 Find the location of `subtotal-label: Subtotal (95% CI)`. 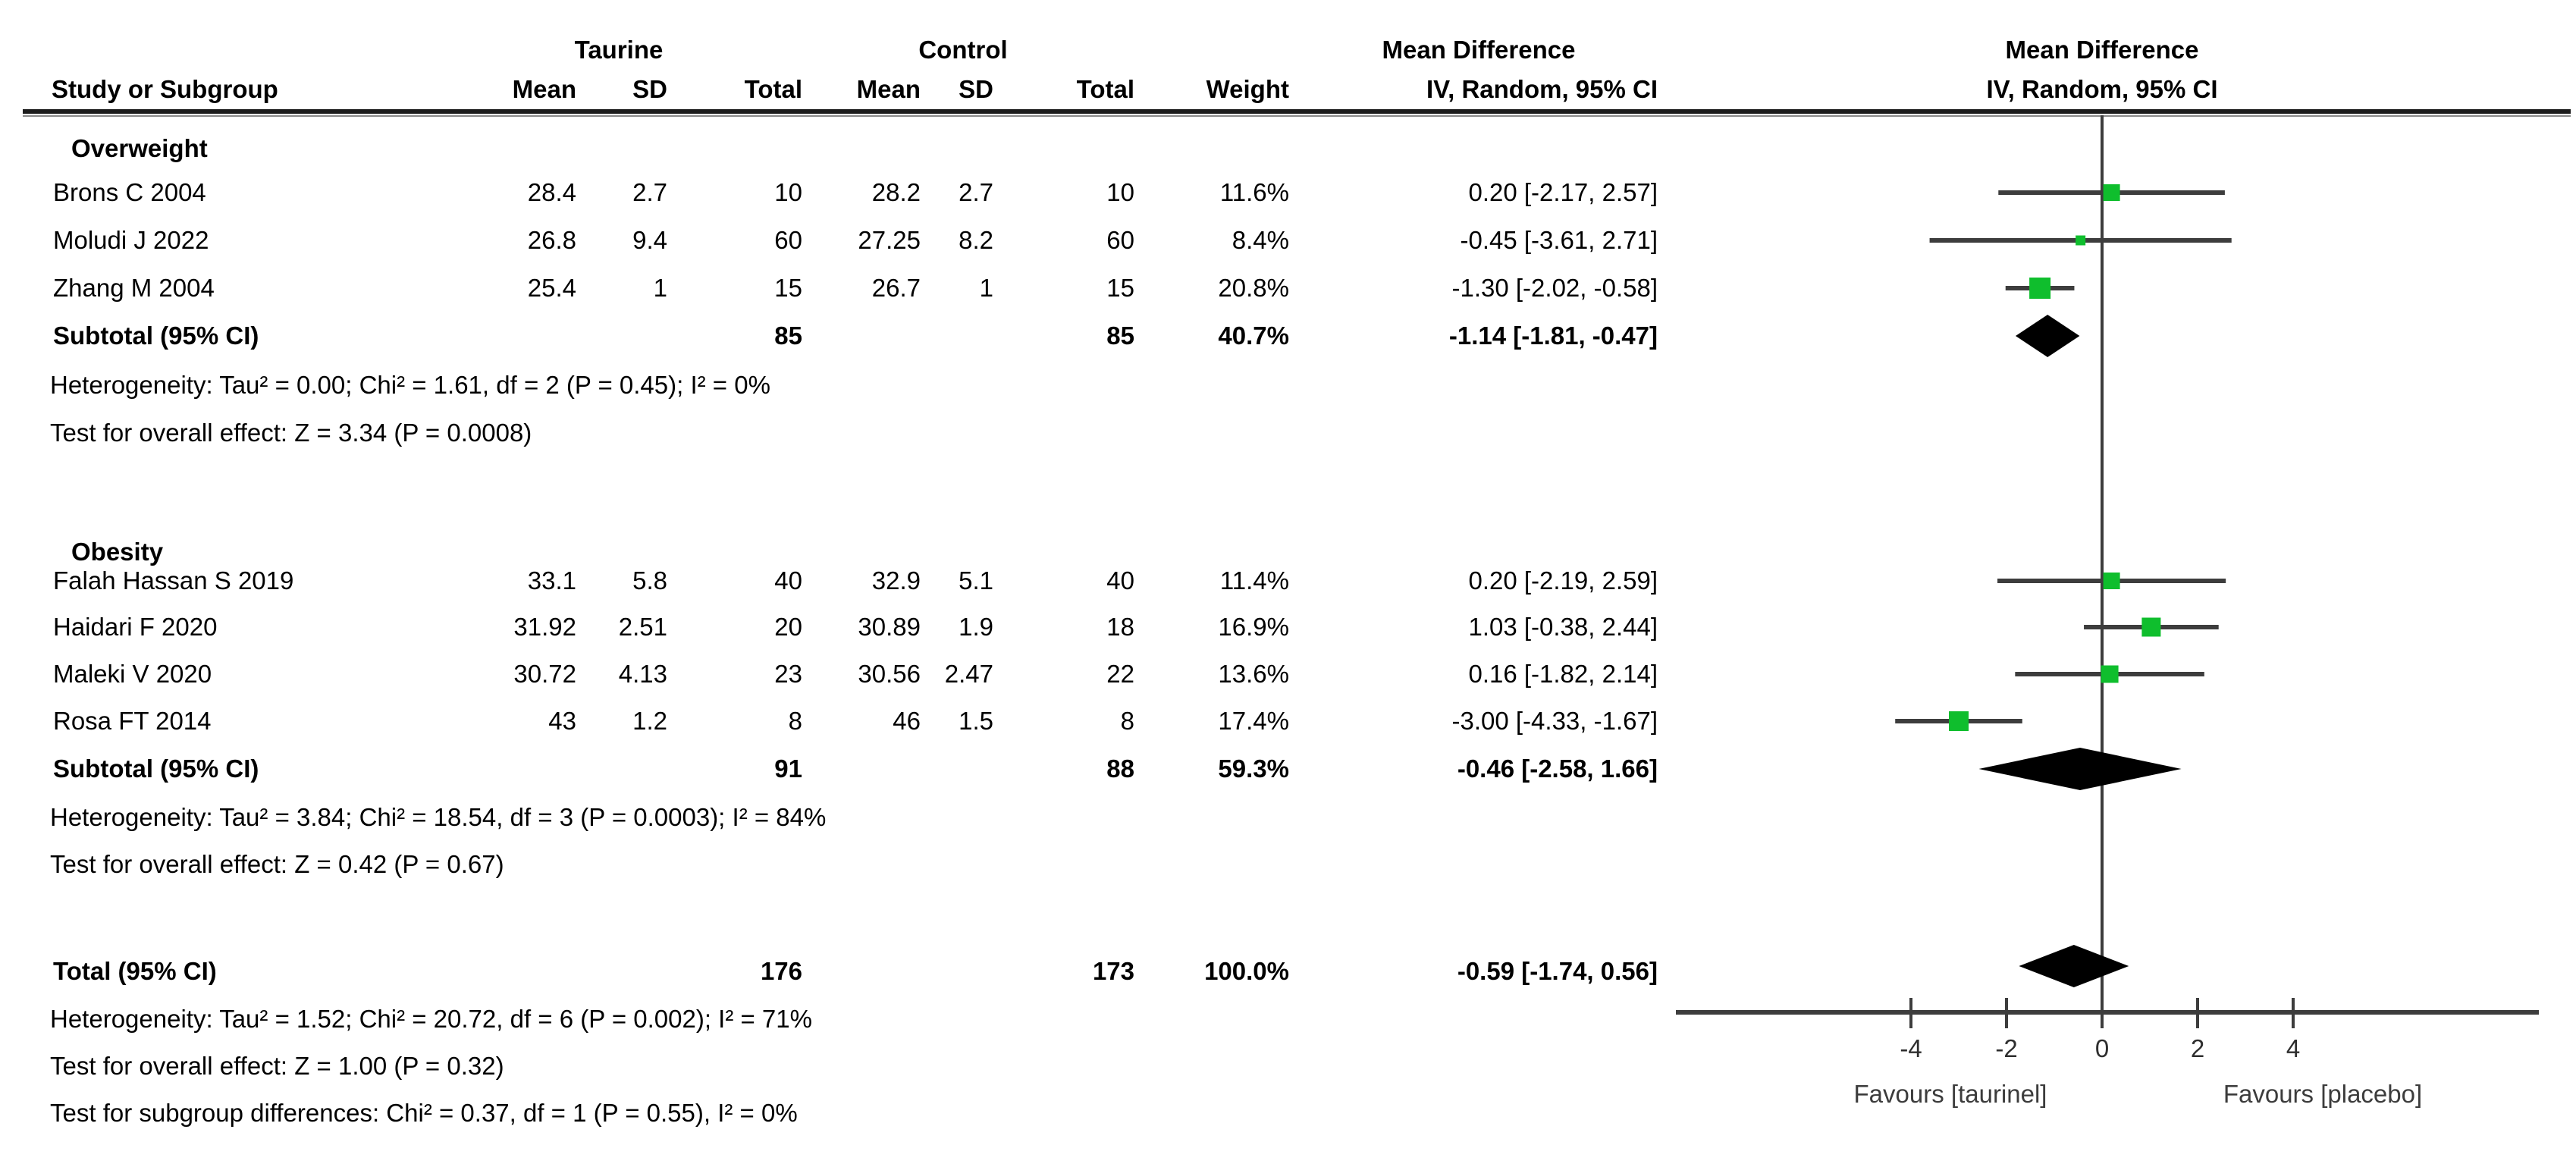

subtotal-label: Subtotal (95% CI) is located at coordinates (156, 336).